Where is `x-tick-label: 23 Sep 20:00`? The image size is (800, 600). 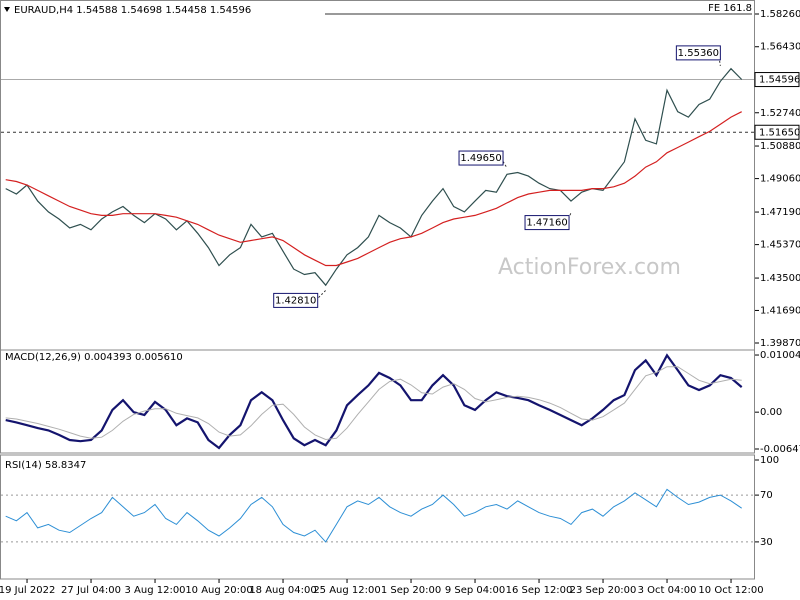 x-tick-label: 23 Sep 20:00 is located at coordinates (603, 590).